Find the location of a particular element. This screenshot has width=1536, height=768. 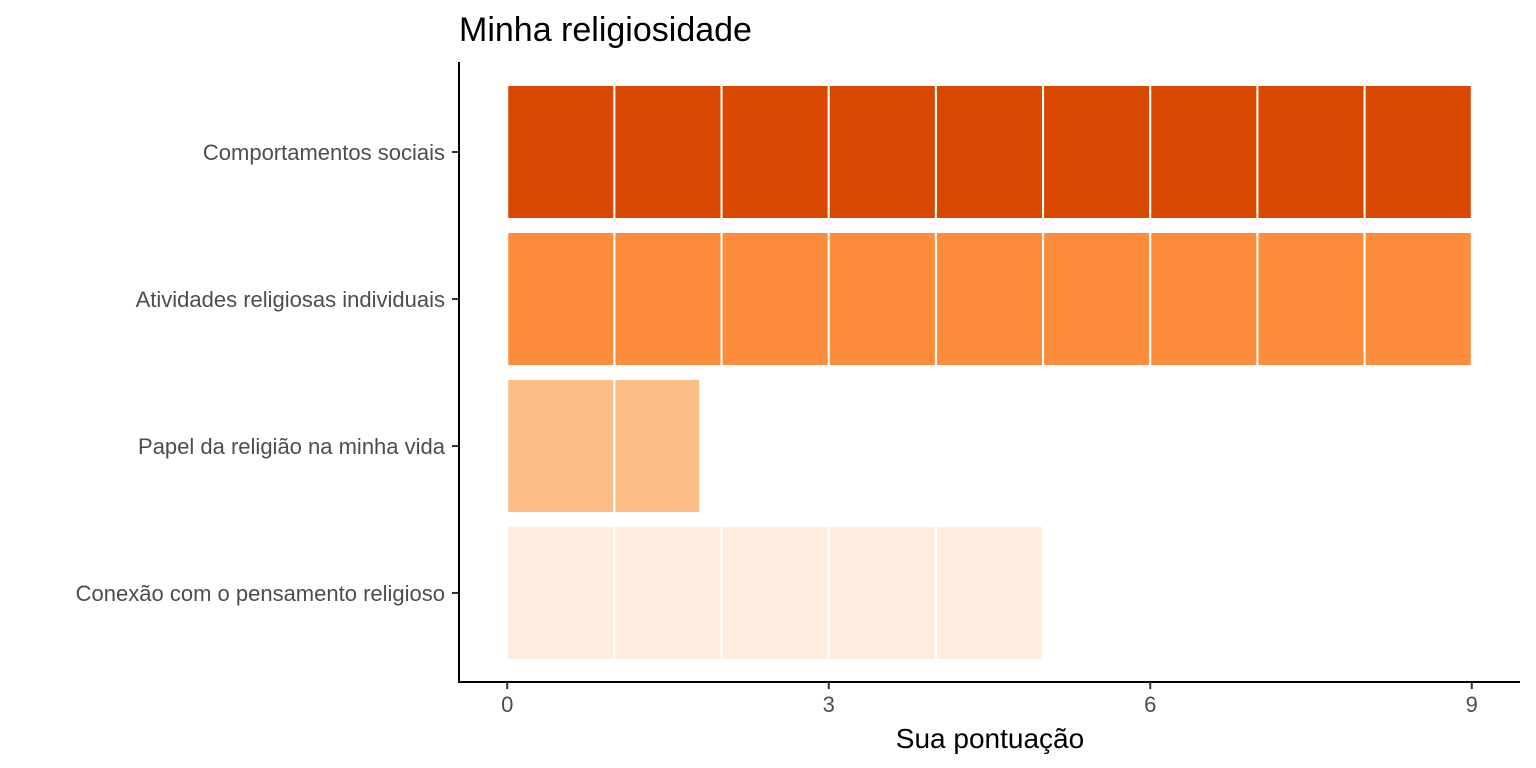

category-label: Conexão com o pensamento religioso is located at coordinates (260, 593).